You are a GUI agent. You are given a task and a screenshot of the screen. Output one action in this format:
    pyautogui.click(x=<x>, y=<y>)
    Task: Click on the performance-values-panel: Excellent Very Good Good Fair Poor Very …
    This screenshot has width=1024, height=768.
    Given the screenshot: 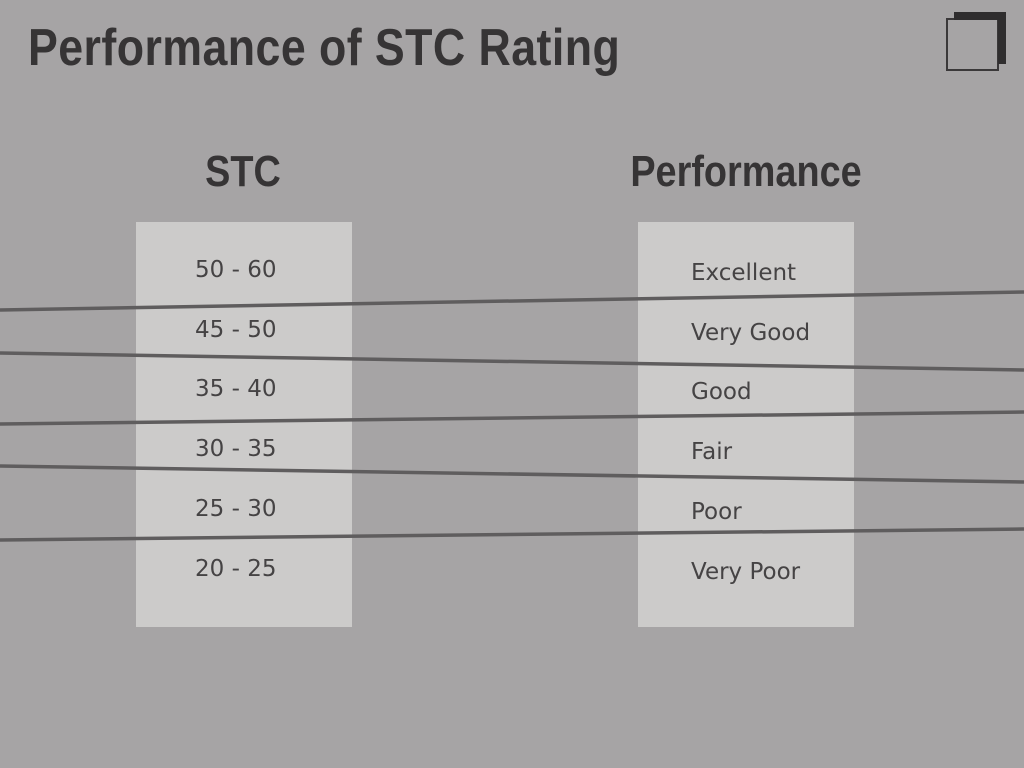 What is the action you would take?
    pyautogui.click(x=746, y=424)
    